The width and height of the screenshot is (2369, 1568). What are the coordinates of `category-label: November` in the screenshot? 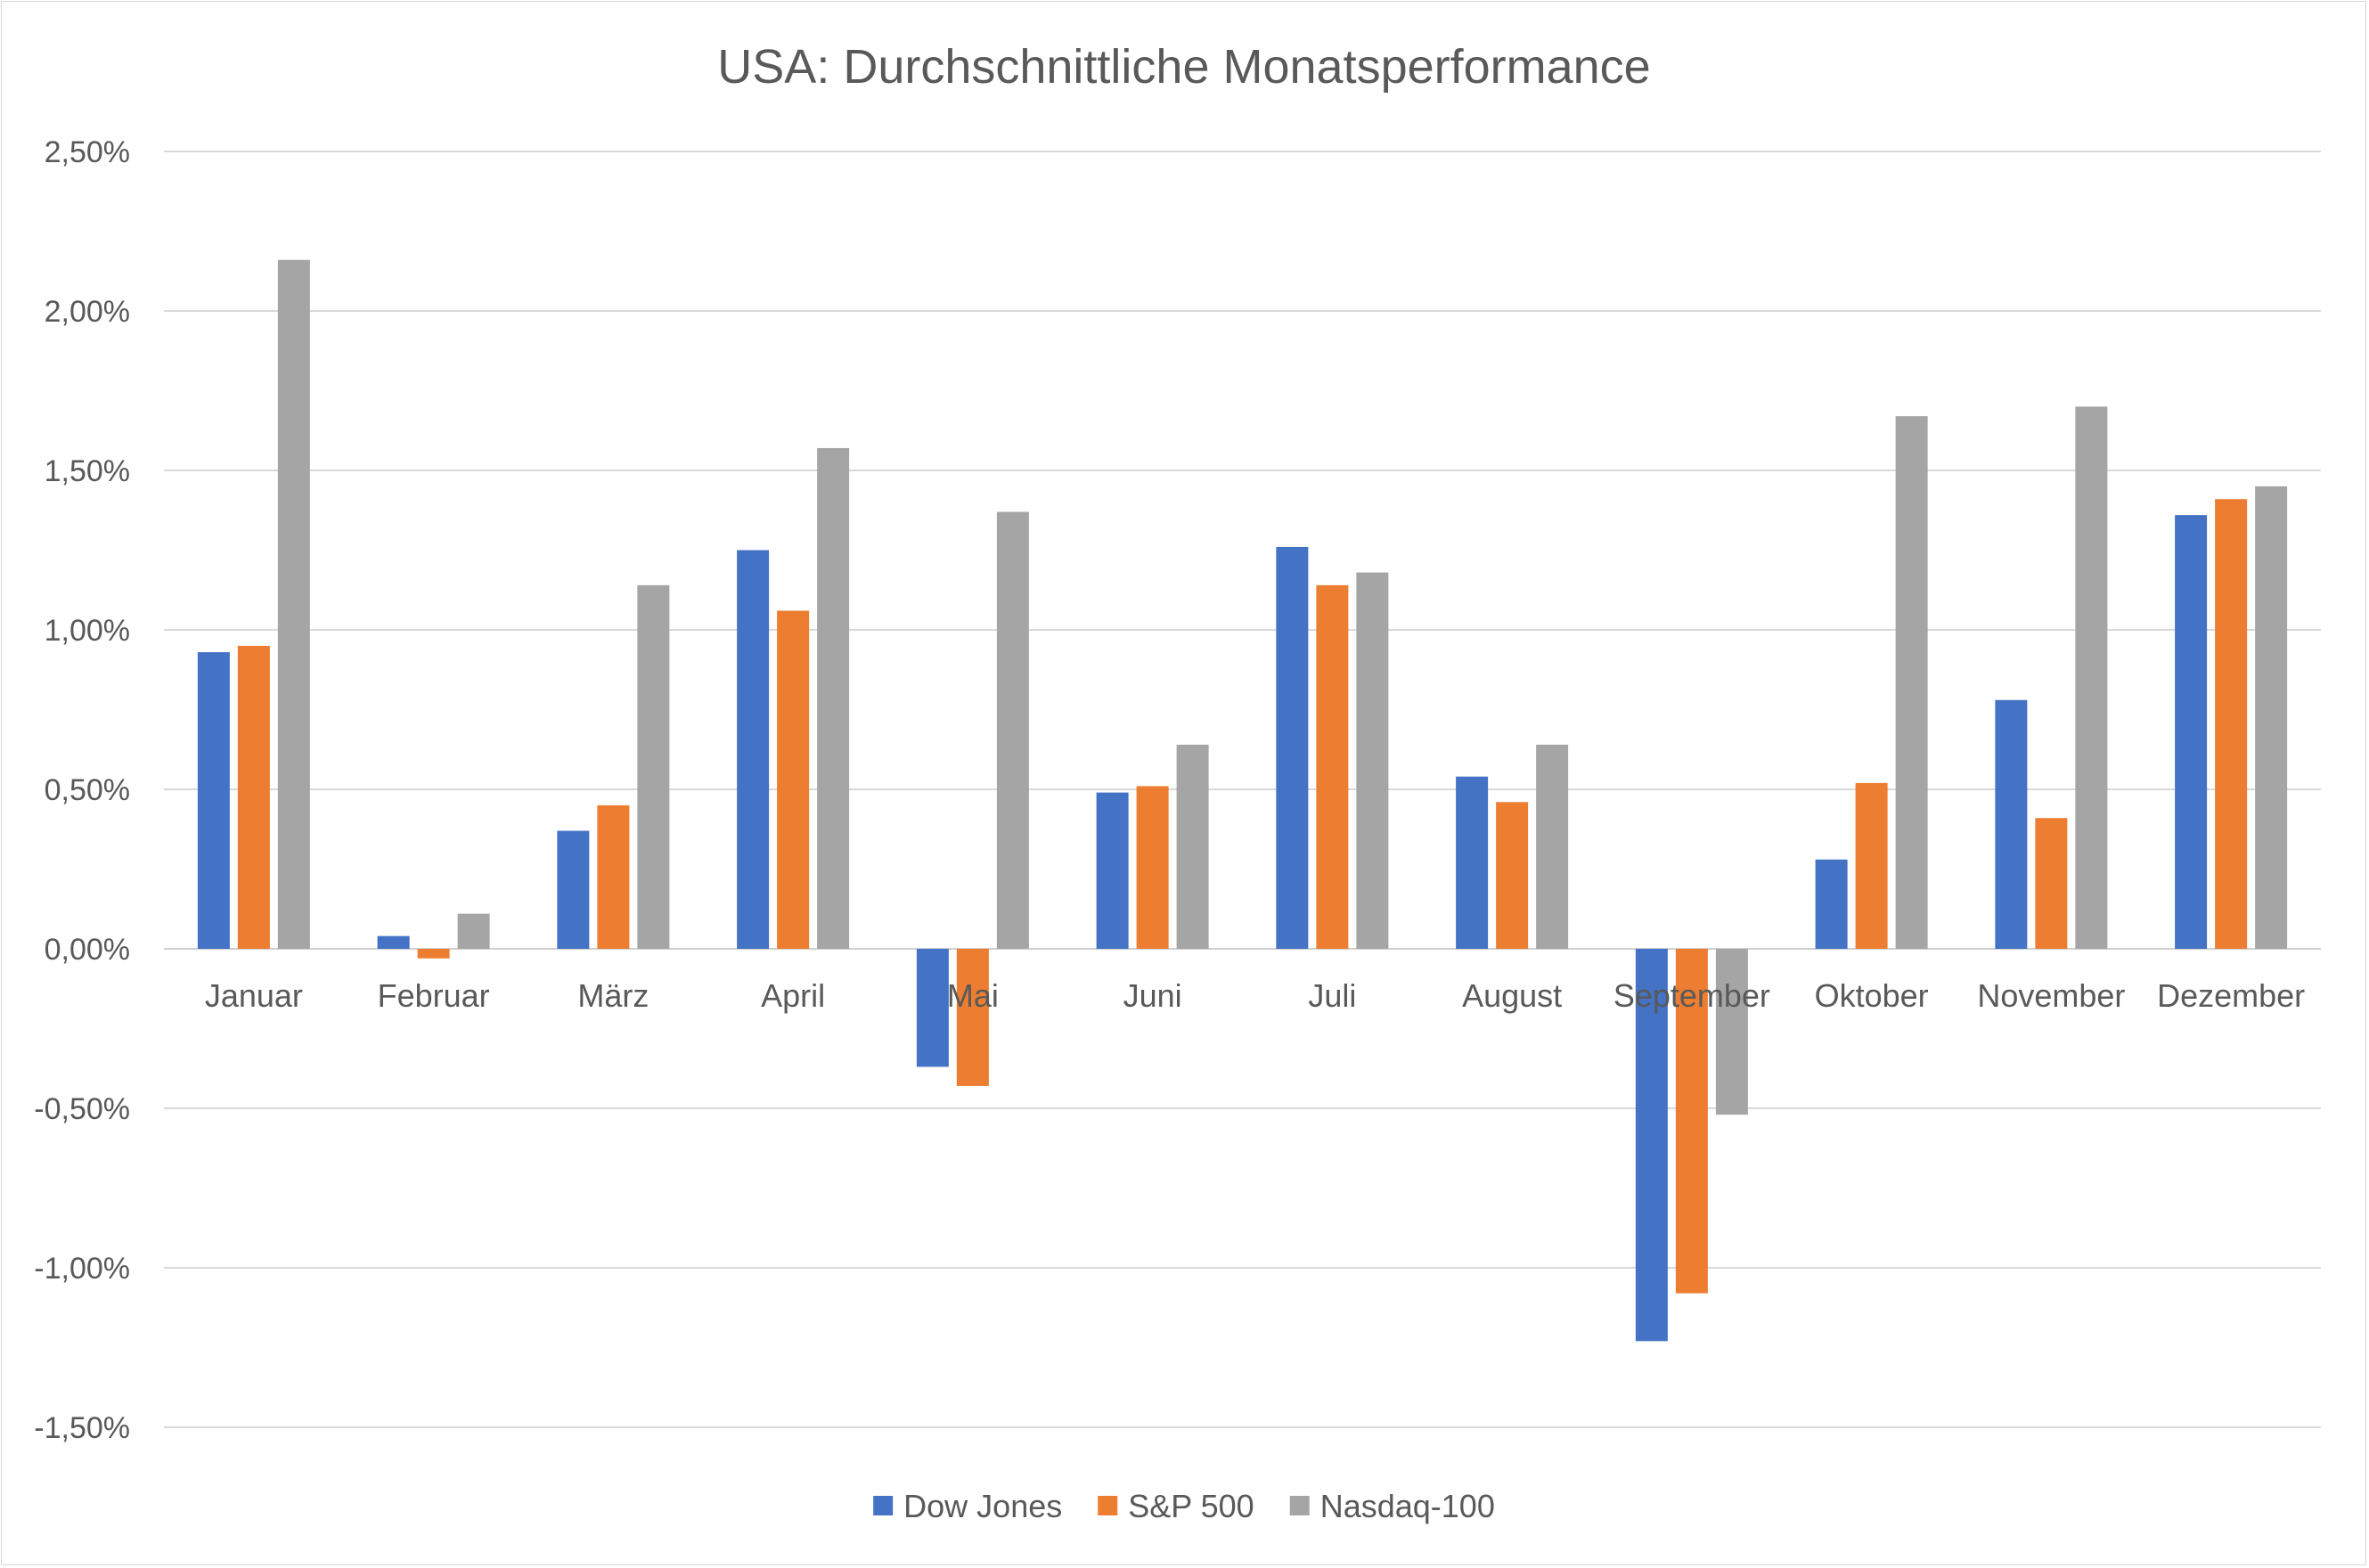 It's located at (2051, 995).